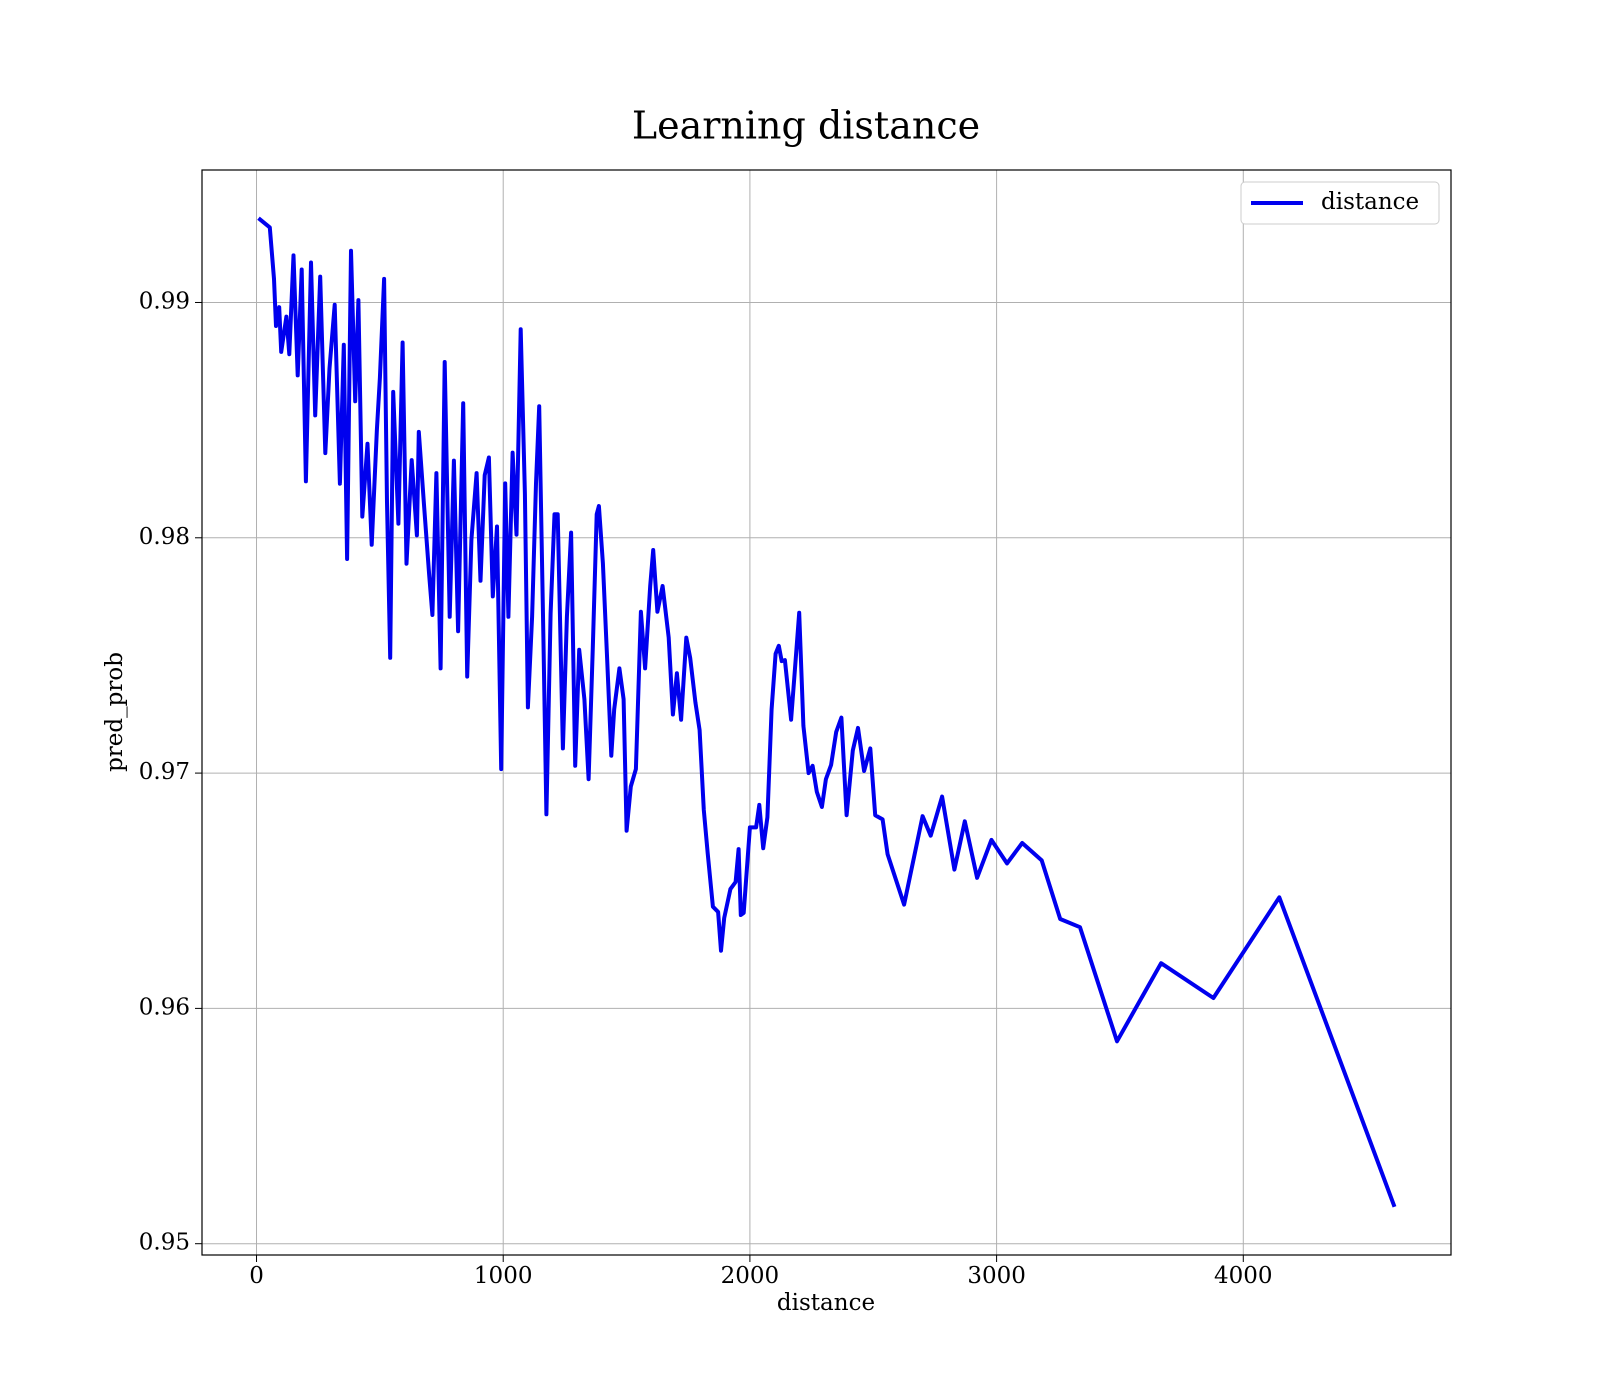 The width and height of the screenshot is (1600, 1400). Describe the element at coordinates (115, 712) in the screenshot. I see `y-axis-label: pred_prob` at that location.